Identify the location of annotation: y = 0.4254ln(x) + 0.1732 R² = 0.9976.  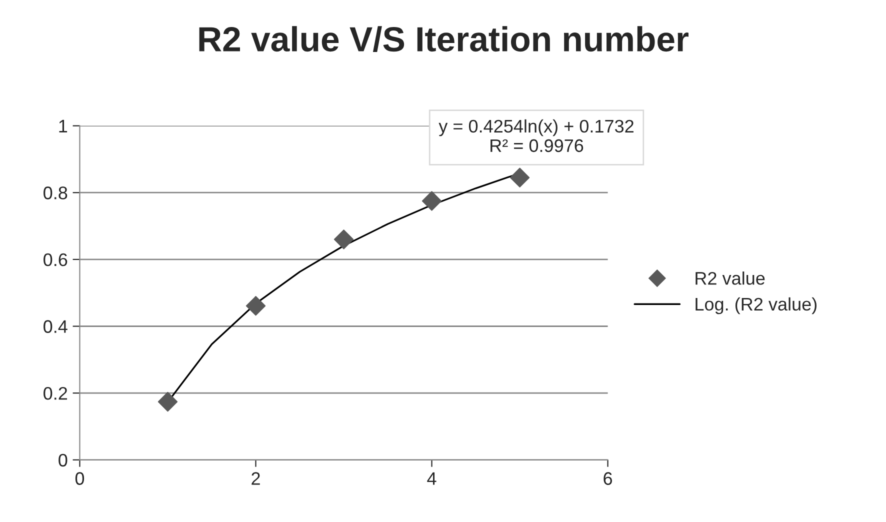
(536, 135).